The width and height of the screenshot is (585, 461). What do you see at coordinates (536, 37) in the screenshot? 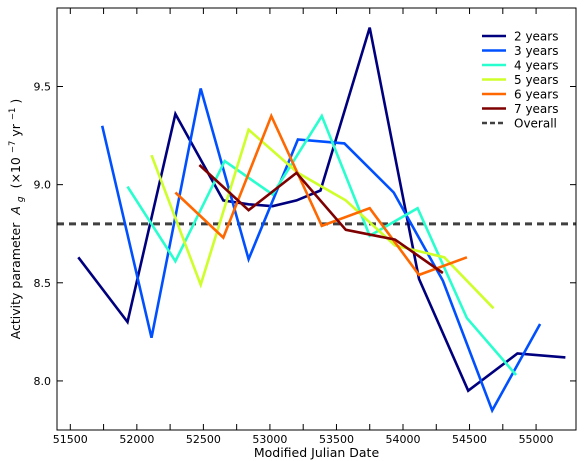
I see `legend-label: 2 years` at bounding box center [536, 37].